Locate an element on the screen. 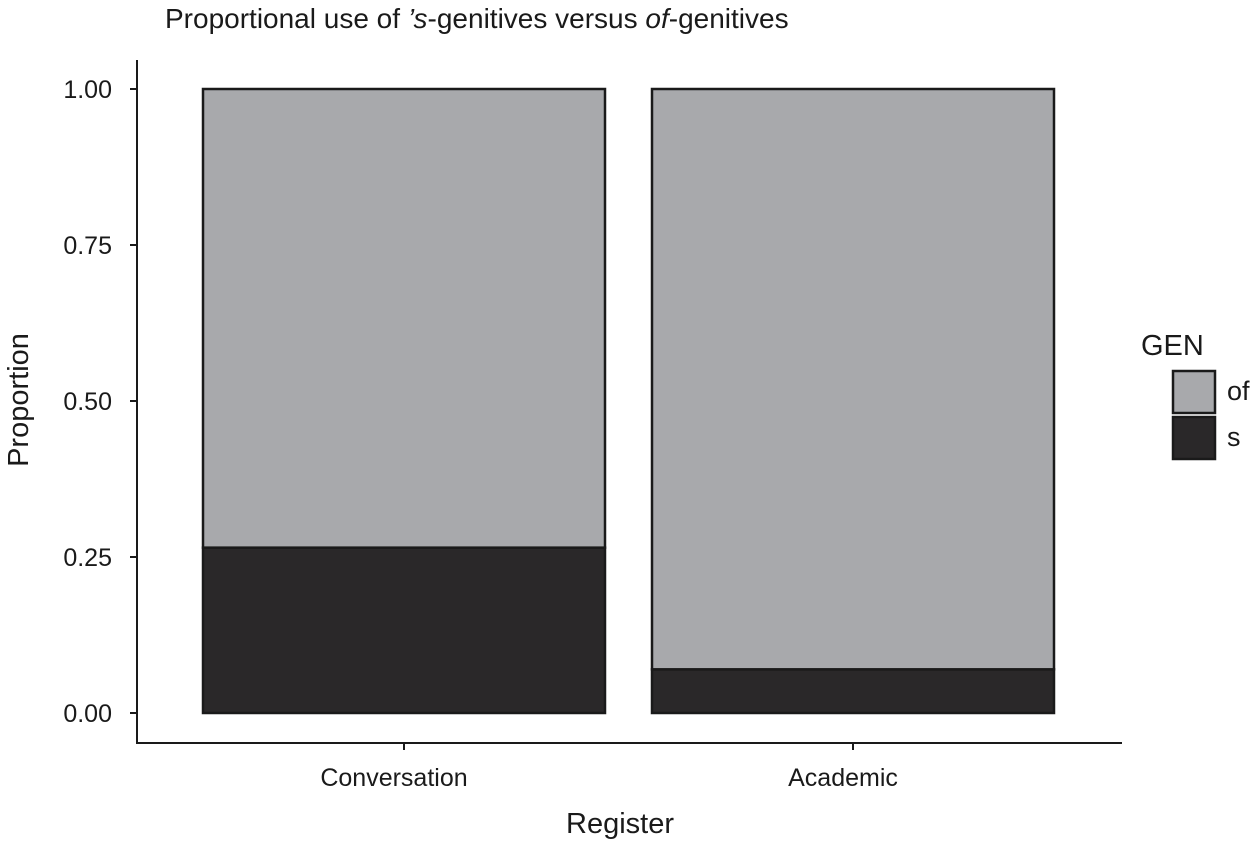 This screenshot has height=841, width=1255. legend-swatch-s is located at coordinates (1194, 438).